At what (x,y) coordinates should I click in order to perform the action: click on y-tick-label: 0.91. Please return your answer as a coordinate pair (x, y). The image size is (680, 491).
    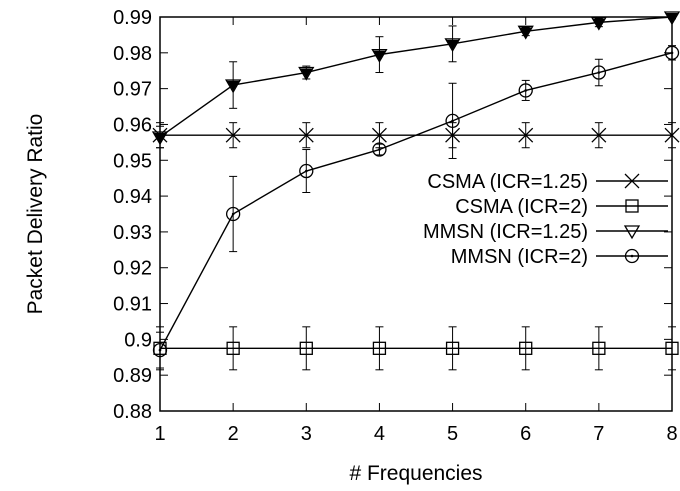
    Looking at the image, I should click on (132, 305).